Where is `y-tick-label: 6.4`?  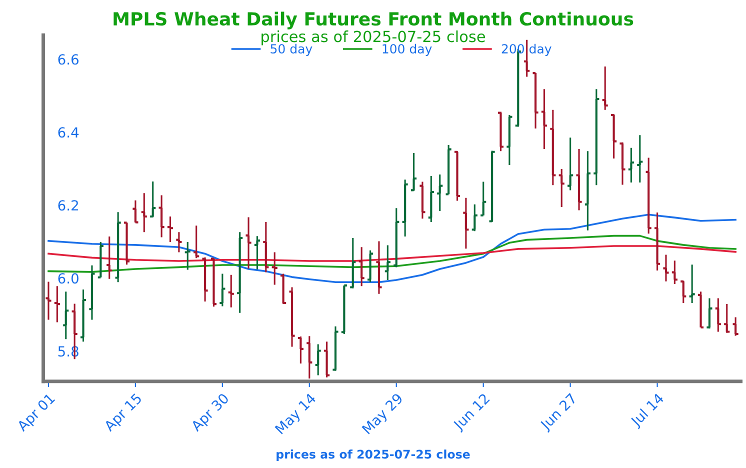 y-tick-label: 6.4 is located at coordinates (68, 132).